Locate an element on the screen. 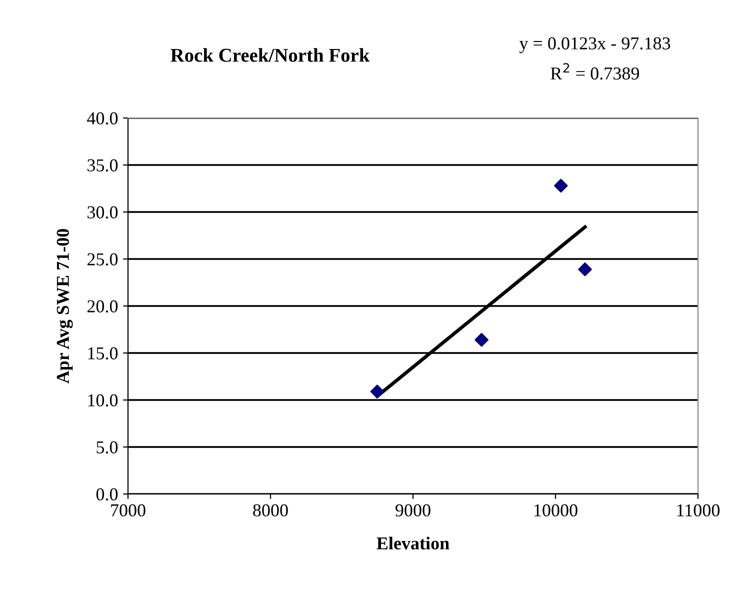 Image resolution: width=739 pixels, height=602 pixels. y-tick-label: 25.0 is located at coordinates (102, 259).